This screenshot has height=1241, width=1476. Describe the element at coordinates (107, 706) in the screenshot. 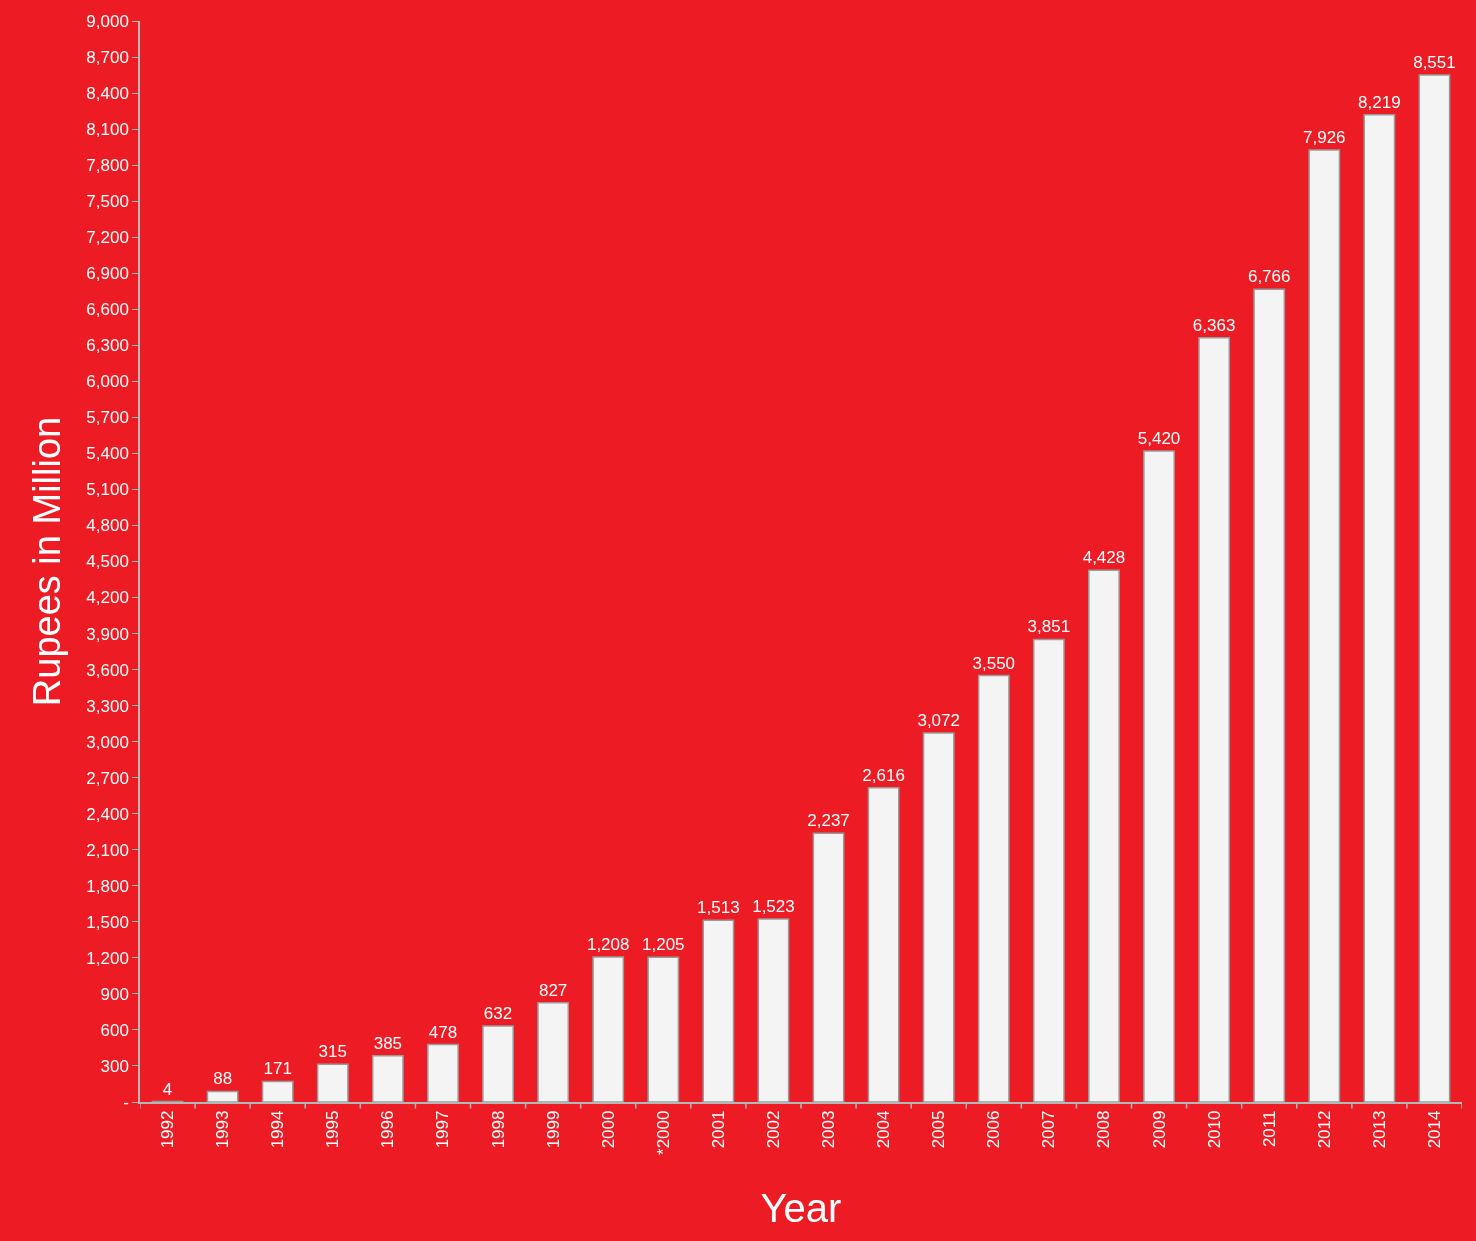

I see `y-tick-label: 3,300` at that location.